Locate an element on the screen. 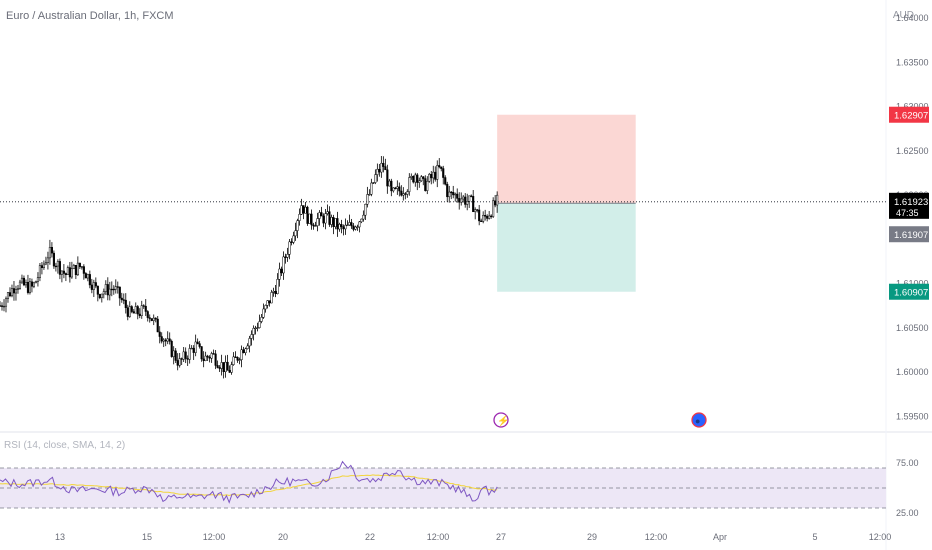 The image size is (932, 550). take-profit-zone is located at coordinates (566, 247).